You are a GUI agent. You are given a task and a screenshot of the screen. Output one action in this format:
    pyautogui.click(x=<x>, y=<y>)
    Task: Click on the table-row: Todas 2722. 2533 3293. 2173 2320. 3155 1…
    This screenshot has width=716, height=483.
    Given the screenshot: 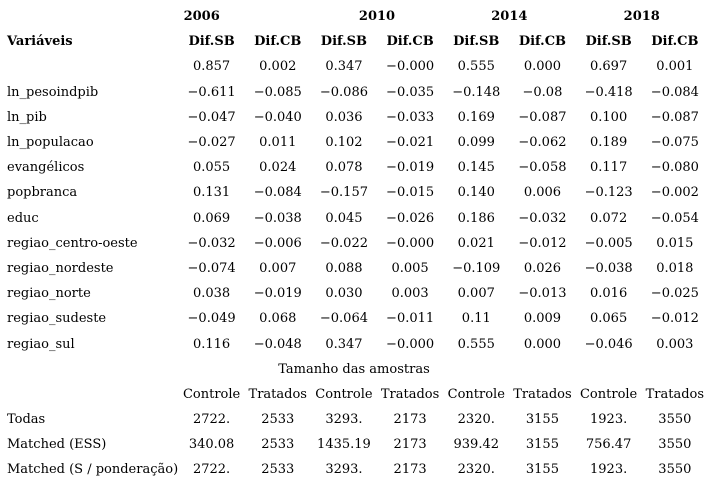 What is the action you would take?
    pyautogui.click(x=354, y=419)
    